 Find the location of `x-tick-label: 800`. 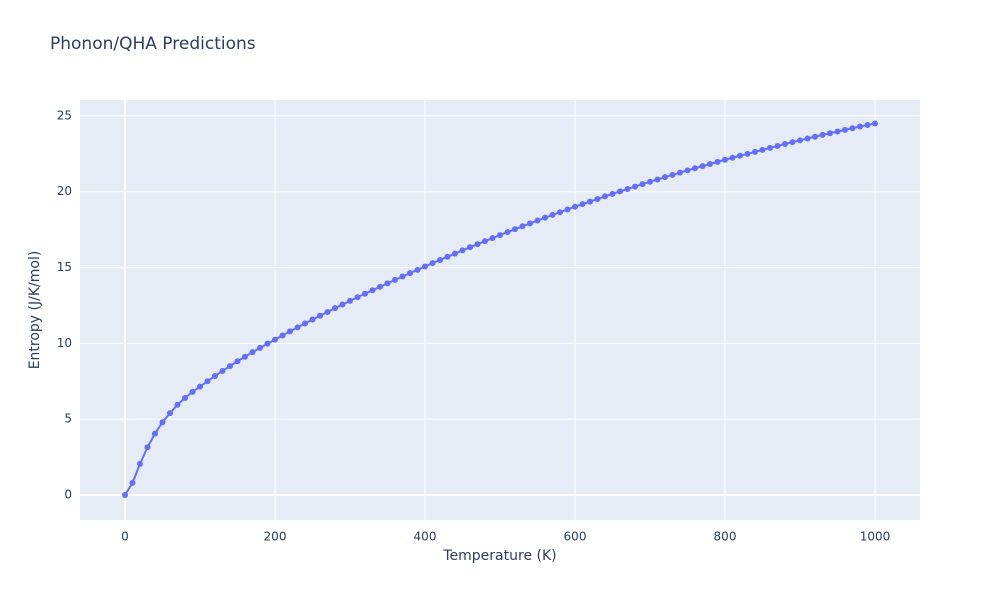

x-tick-label: 800 is located at coordinates (725, 537).